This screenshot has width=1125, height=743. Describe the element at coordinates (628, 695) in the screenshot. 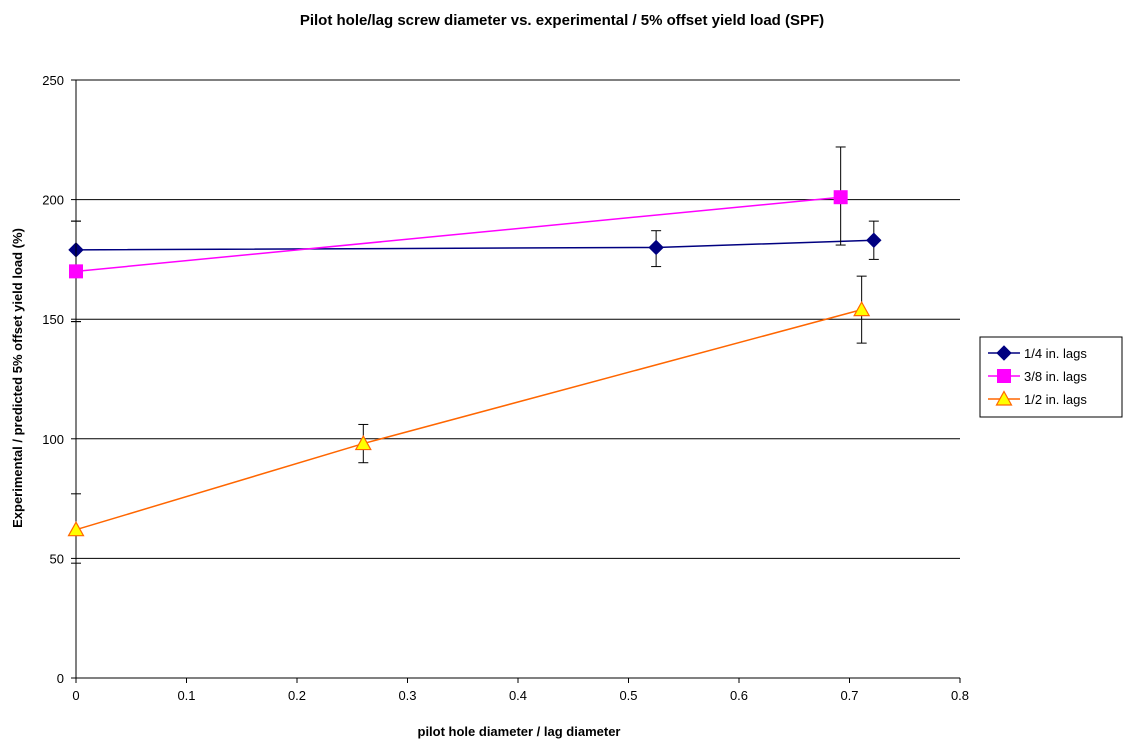

I see `x-tick-label-0.5: 0.5` at that location.